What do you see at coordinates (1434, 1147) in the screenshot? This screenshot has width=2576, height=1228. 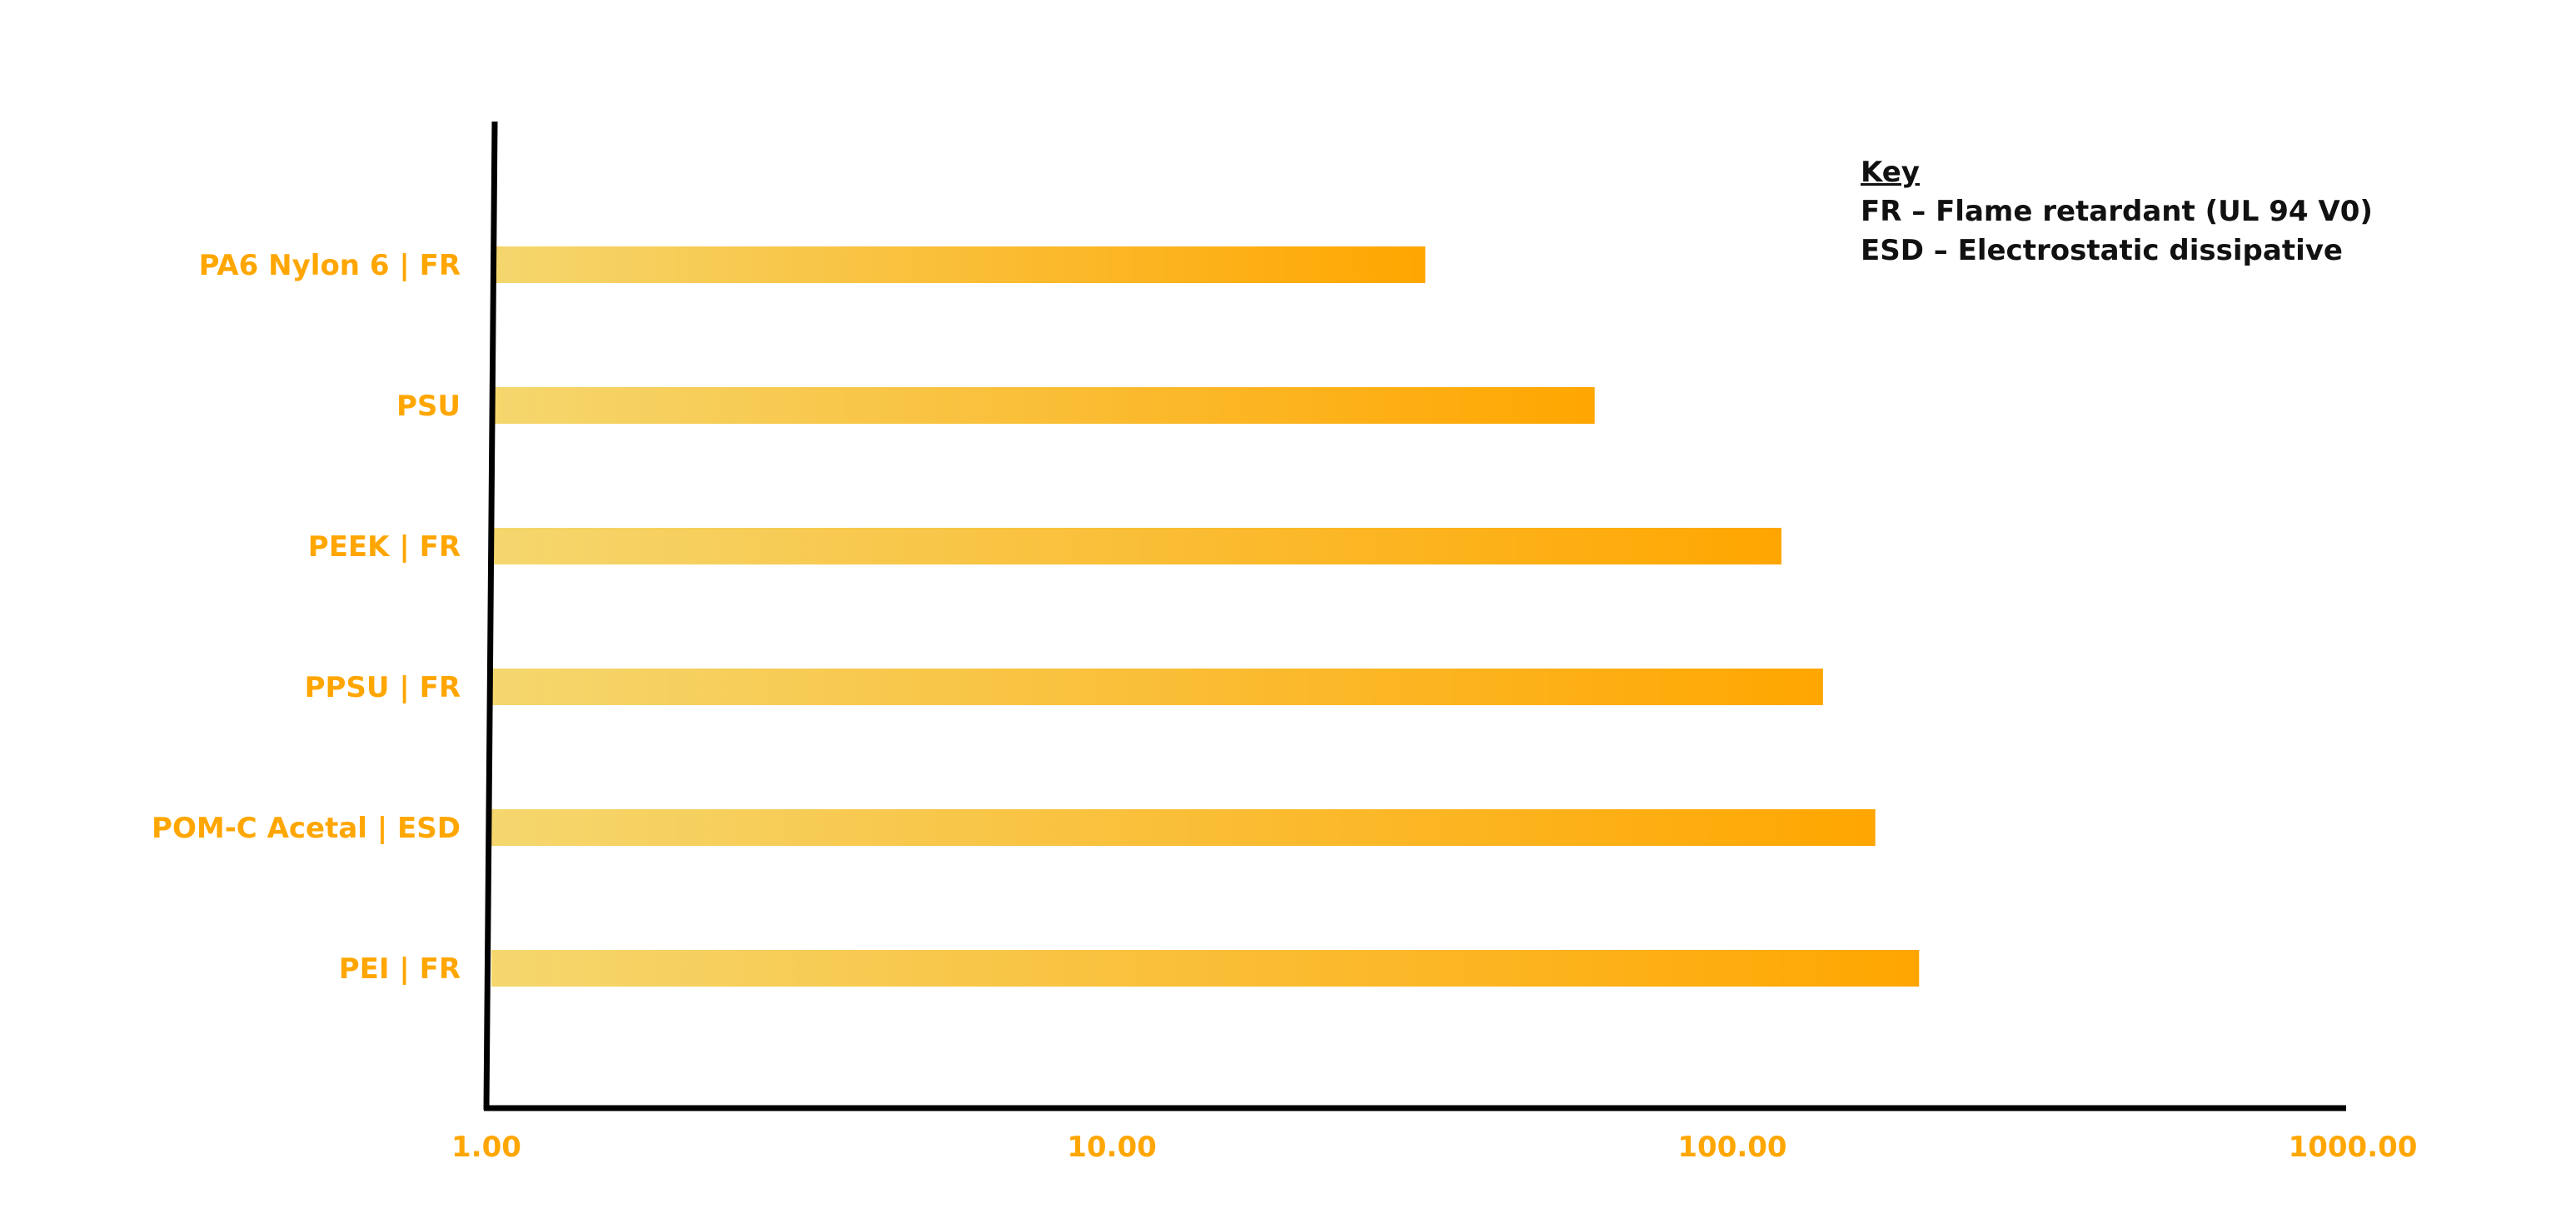 I see `x-tick-labels-group: 1.00 10.00 100.00 1000.00` at bounding box center [1434, 1147].